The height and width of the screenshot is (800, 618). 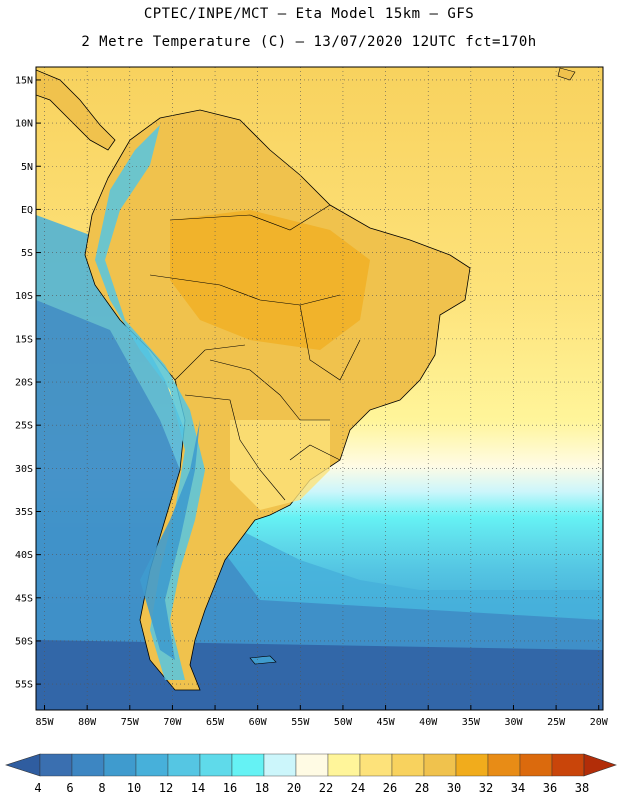 I want to click on polar-cold-zone, so click(x=319, y=675).